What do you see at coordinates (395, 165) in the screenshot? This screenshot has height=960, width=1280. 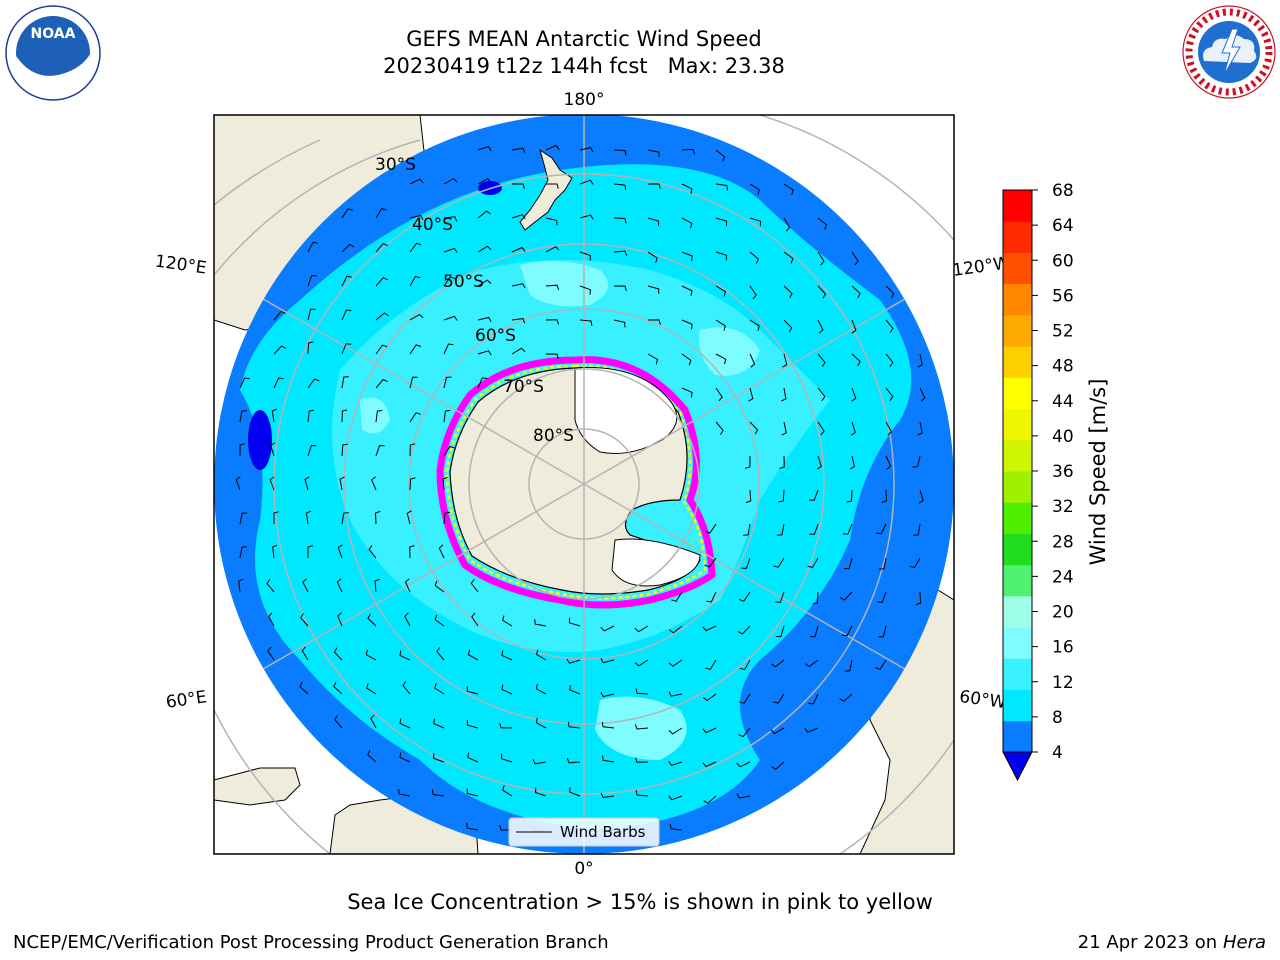 I see `lat-label-30s: 30°S` at bounding box center [395, 165].